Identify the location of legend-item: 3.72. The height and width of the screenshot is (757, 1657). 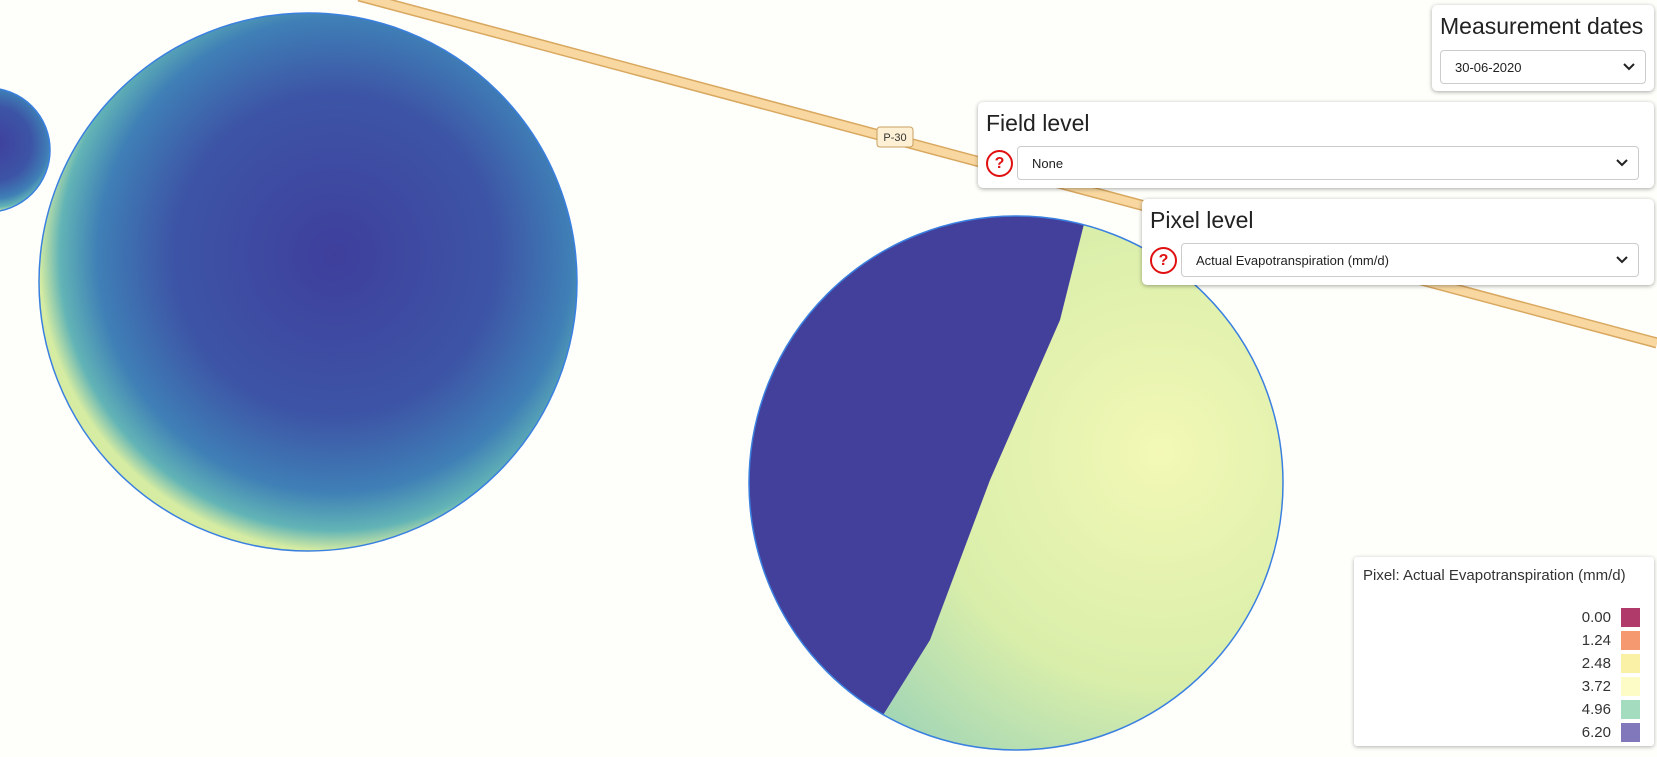
(1611, 686).